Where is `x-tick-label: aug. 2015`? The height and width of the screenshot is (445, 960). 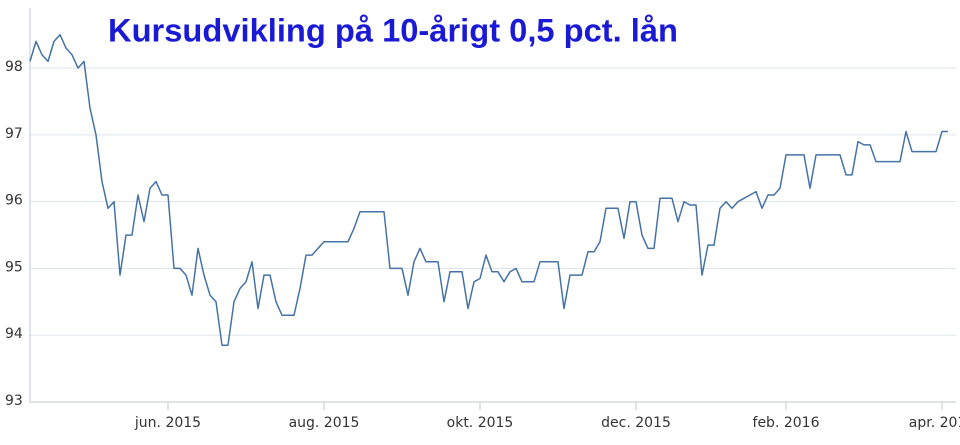 x-tick-label: aug. 2015 is located at coordinates (324, 423).